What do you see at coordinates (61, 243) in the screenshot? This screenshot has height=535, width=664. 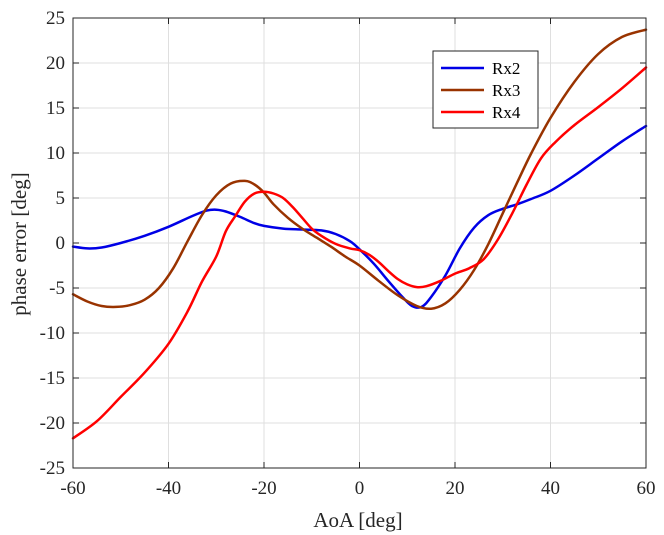 I see `y-tick-label: 0` at bounding box center [61, 243].